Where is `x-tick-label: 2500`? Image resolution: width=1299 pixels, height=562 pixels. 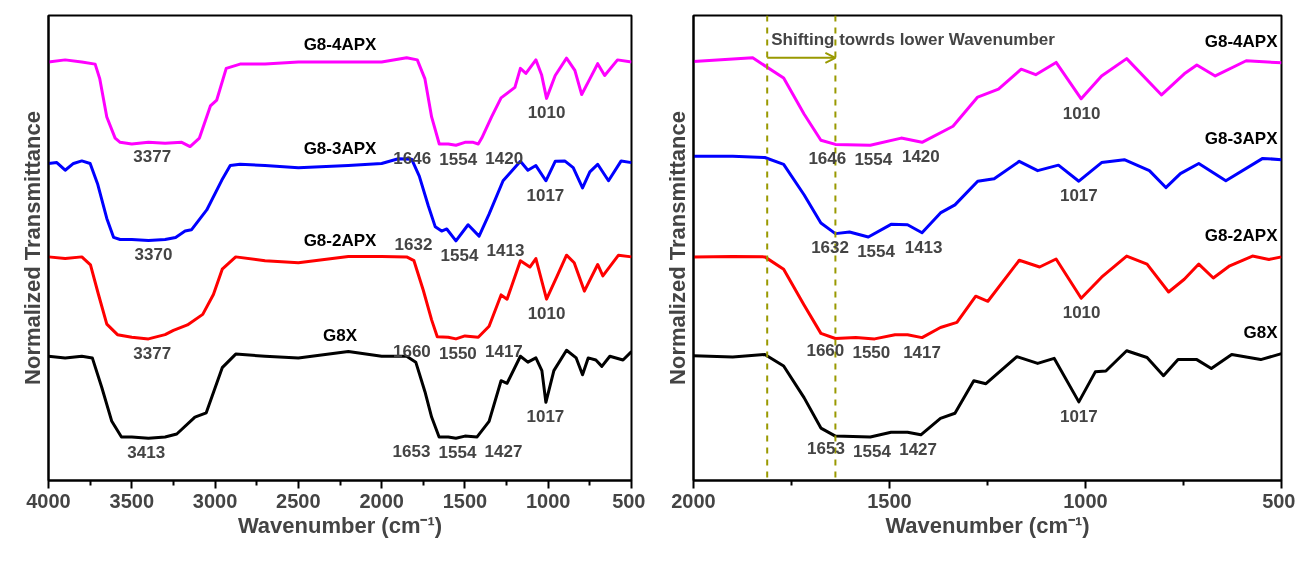 x-tick-label: 2500 is located at coordinates (298, 500).